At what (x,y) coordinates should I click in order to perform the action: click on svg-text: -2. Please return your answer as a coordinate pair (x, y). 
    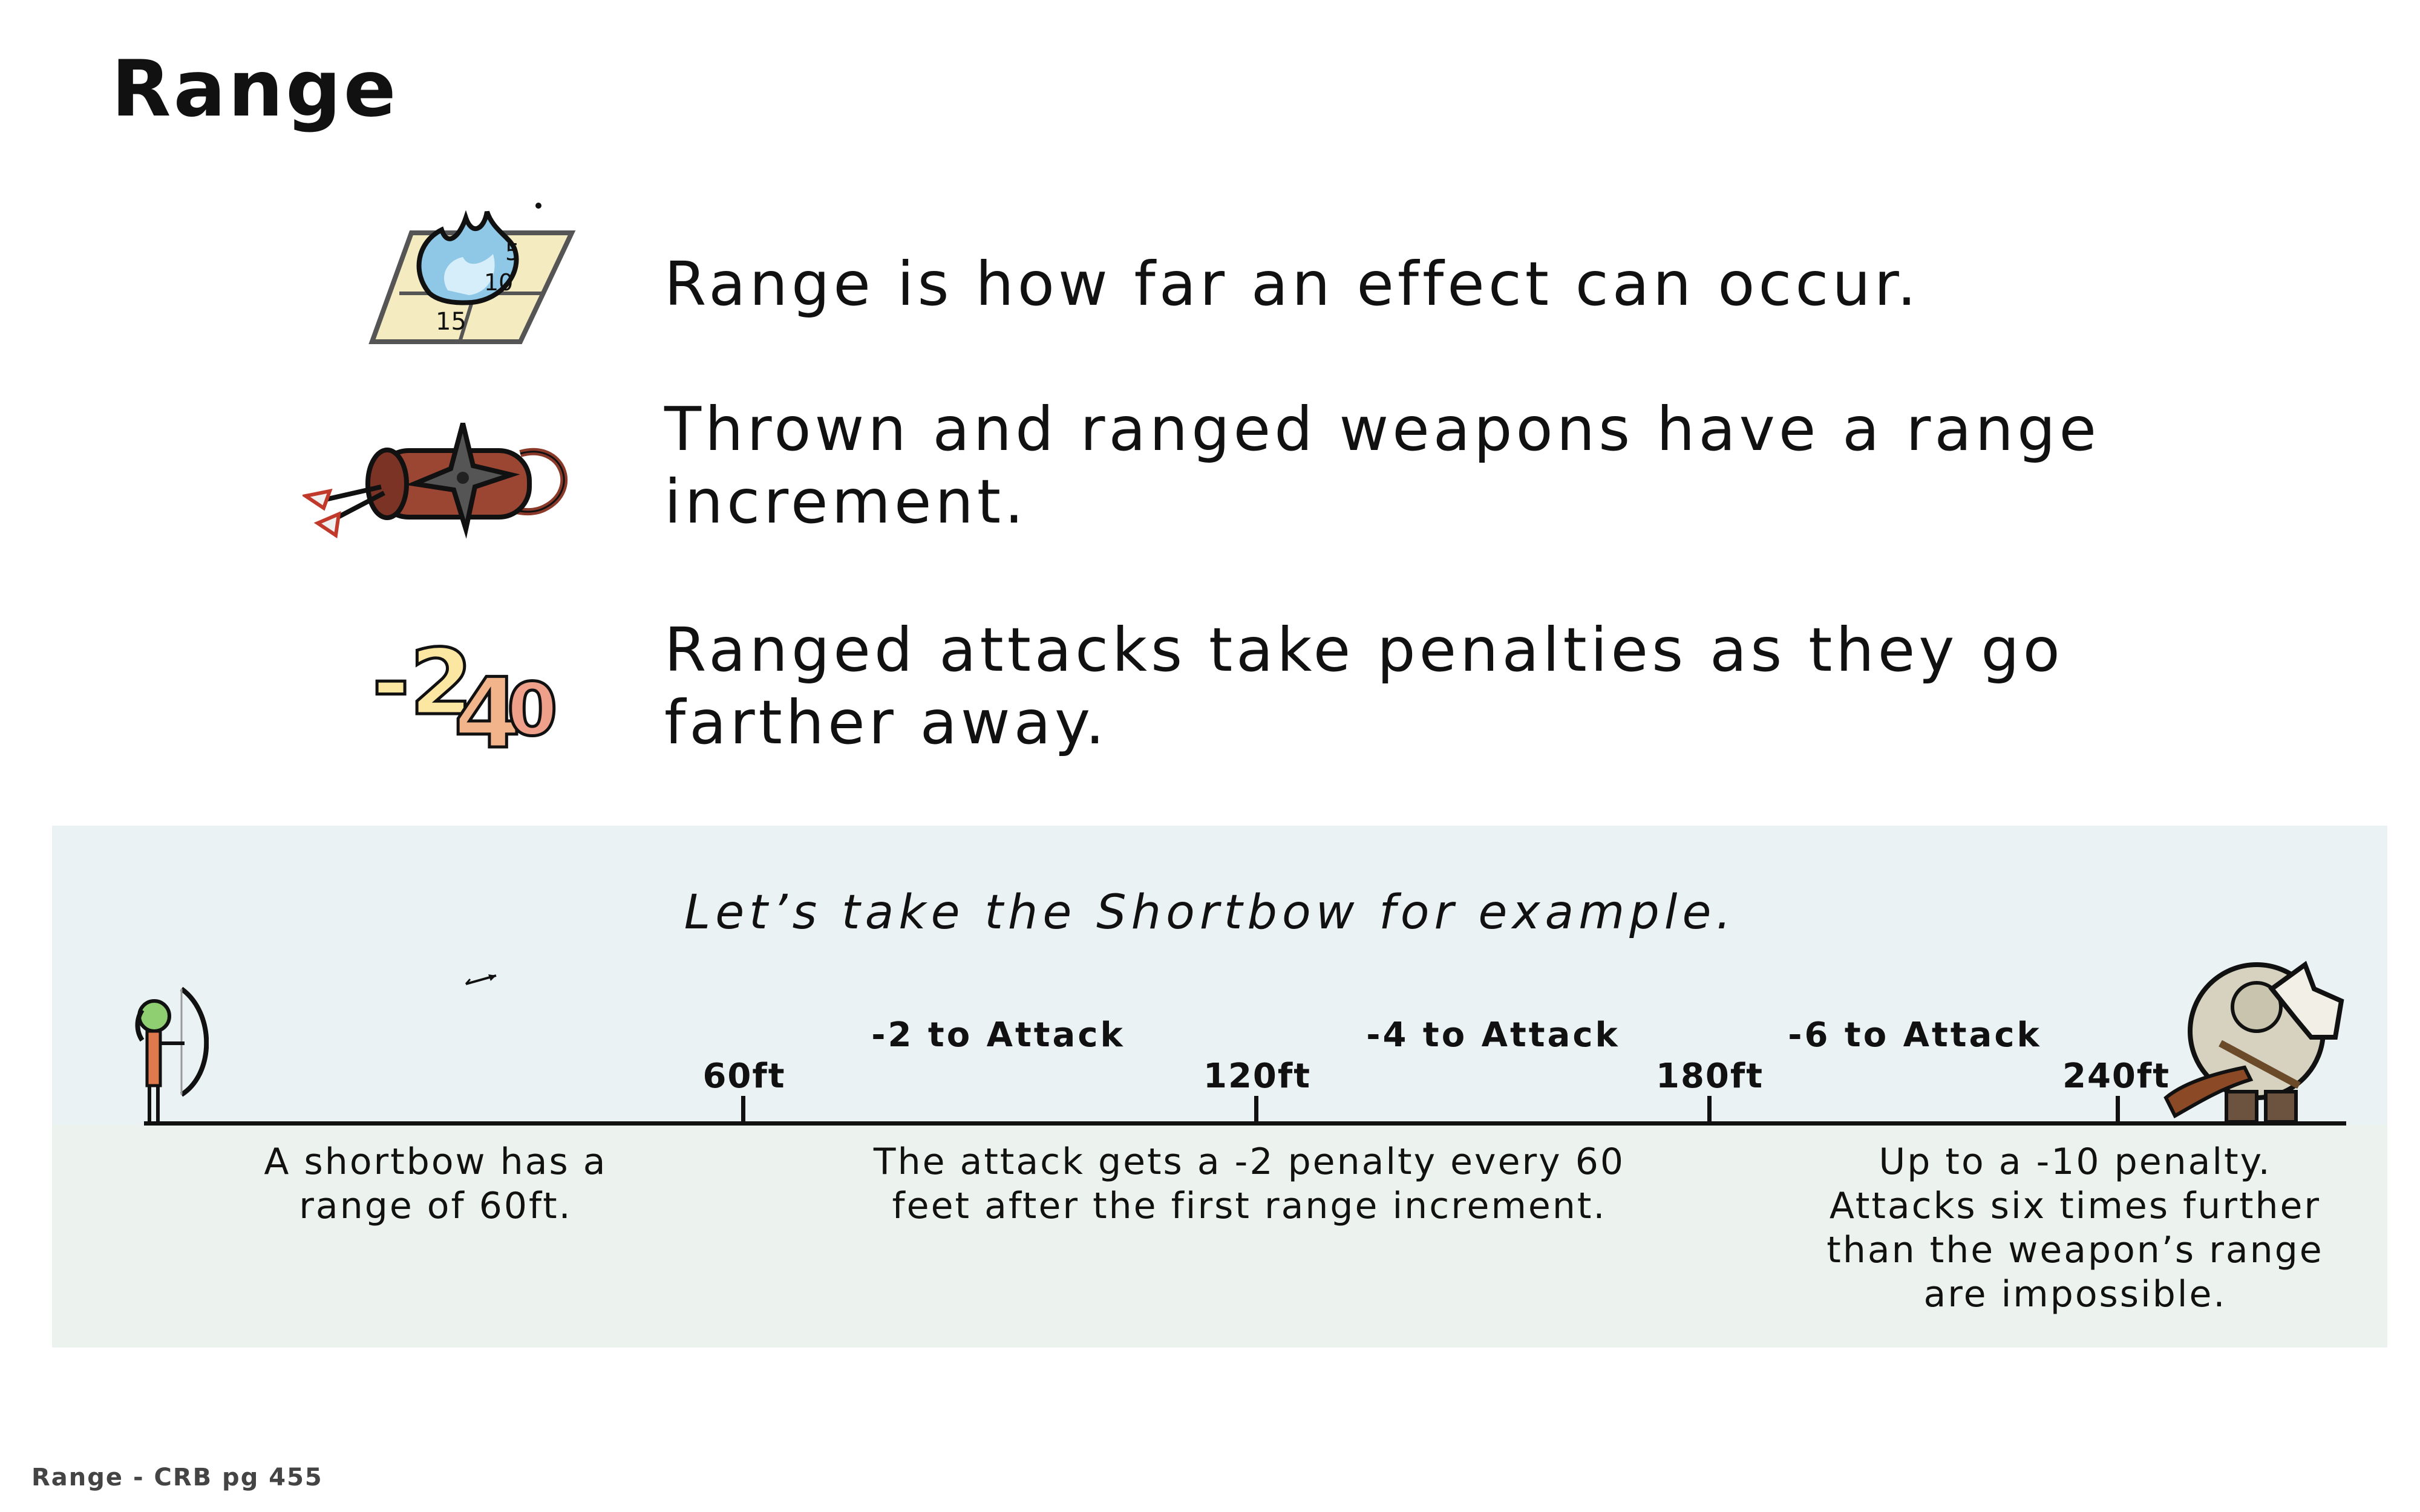
    Looking at the image, I should click on (422, 682).